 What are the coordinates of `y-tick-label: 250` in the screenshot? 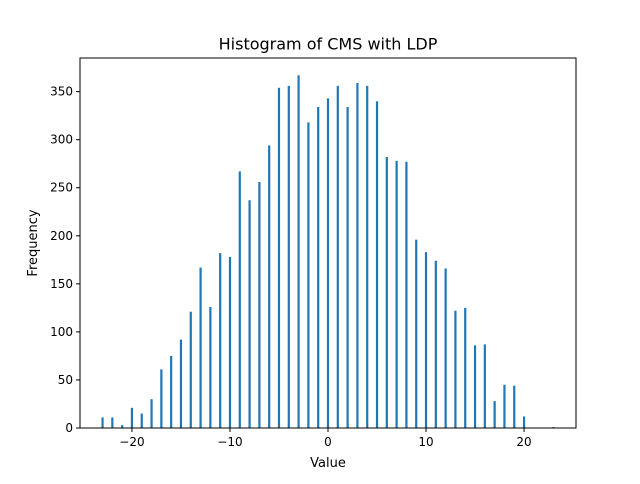 It's located at (61, 188).